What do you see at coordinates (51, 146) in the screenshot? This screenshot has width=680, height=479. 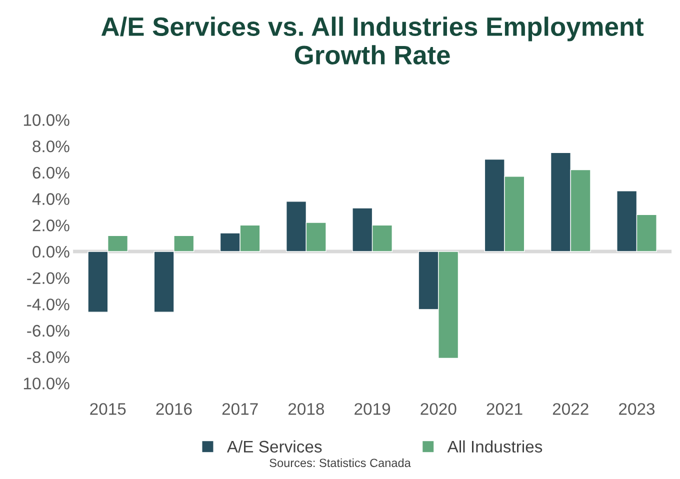 I see `y-tick-label: 8.0%` at bounding box center [51, 146].